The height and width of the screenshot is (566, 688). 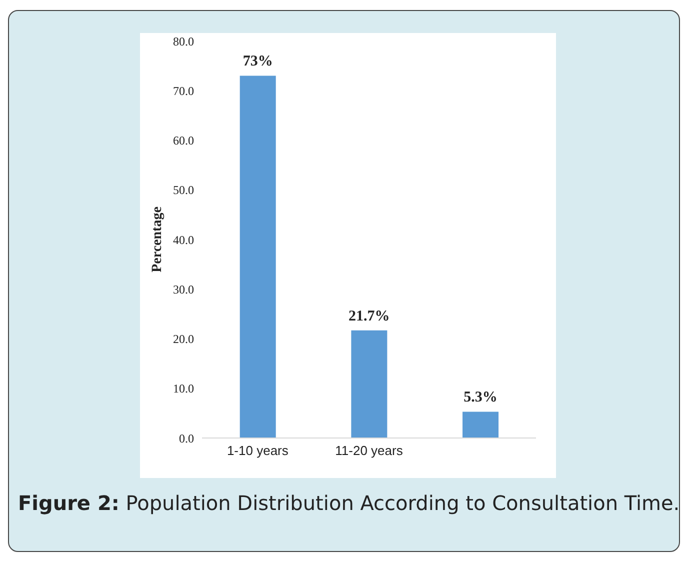 I want to click on caption: Figure 2: Population Distribution According to Consultation Time., so click(x=349, y=503).